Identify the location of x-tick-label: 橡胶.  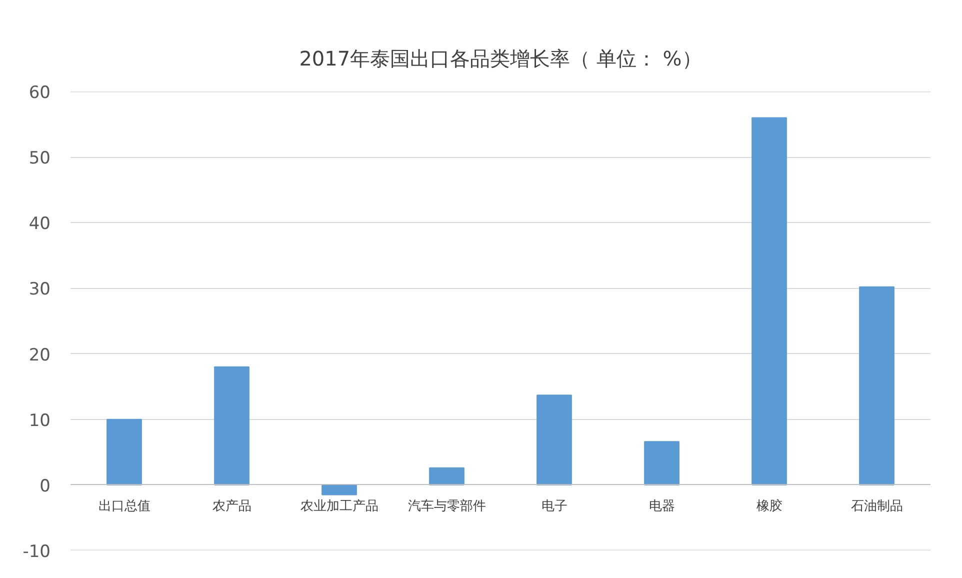
(769, 506).